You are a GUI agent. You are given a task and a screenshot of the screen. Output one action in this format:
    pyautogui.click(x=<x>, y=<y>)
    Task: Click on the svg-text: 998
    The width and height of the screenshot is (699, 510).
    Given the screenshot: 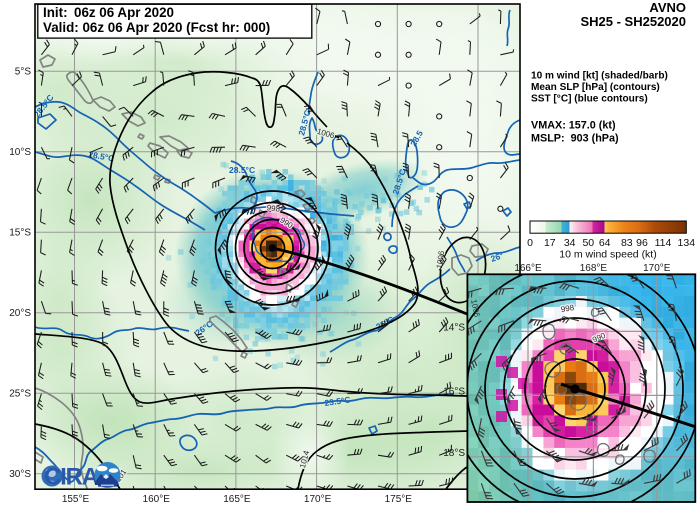 What is the action you would take?
    pyautogui.click(x=567, y=308)
    